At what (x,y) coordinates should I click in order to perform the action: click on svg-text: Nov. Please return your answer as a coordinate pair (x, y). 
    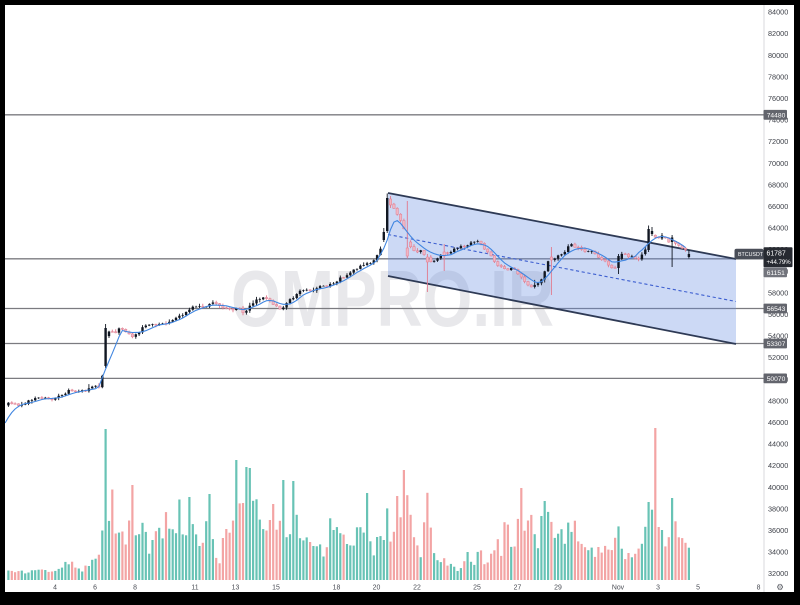
    Looking at the image, I should click on (618, 588).